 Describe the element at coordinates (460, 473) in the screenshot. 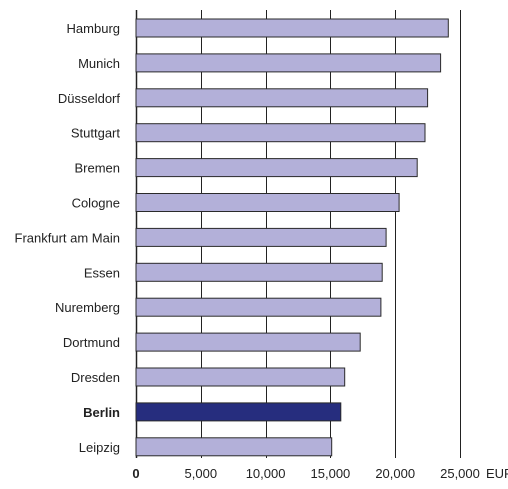

I see `x-tick-label: 25,000` at that location.